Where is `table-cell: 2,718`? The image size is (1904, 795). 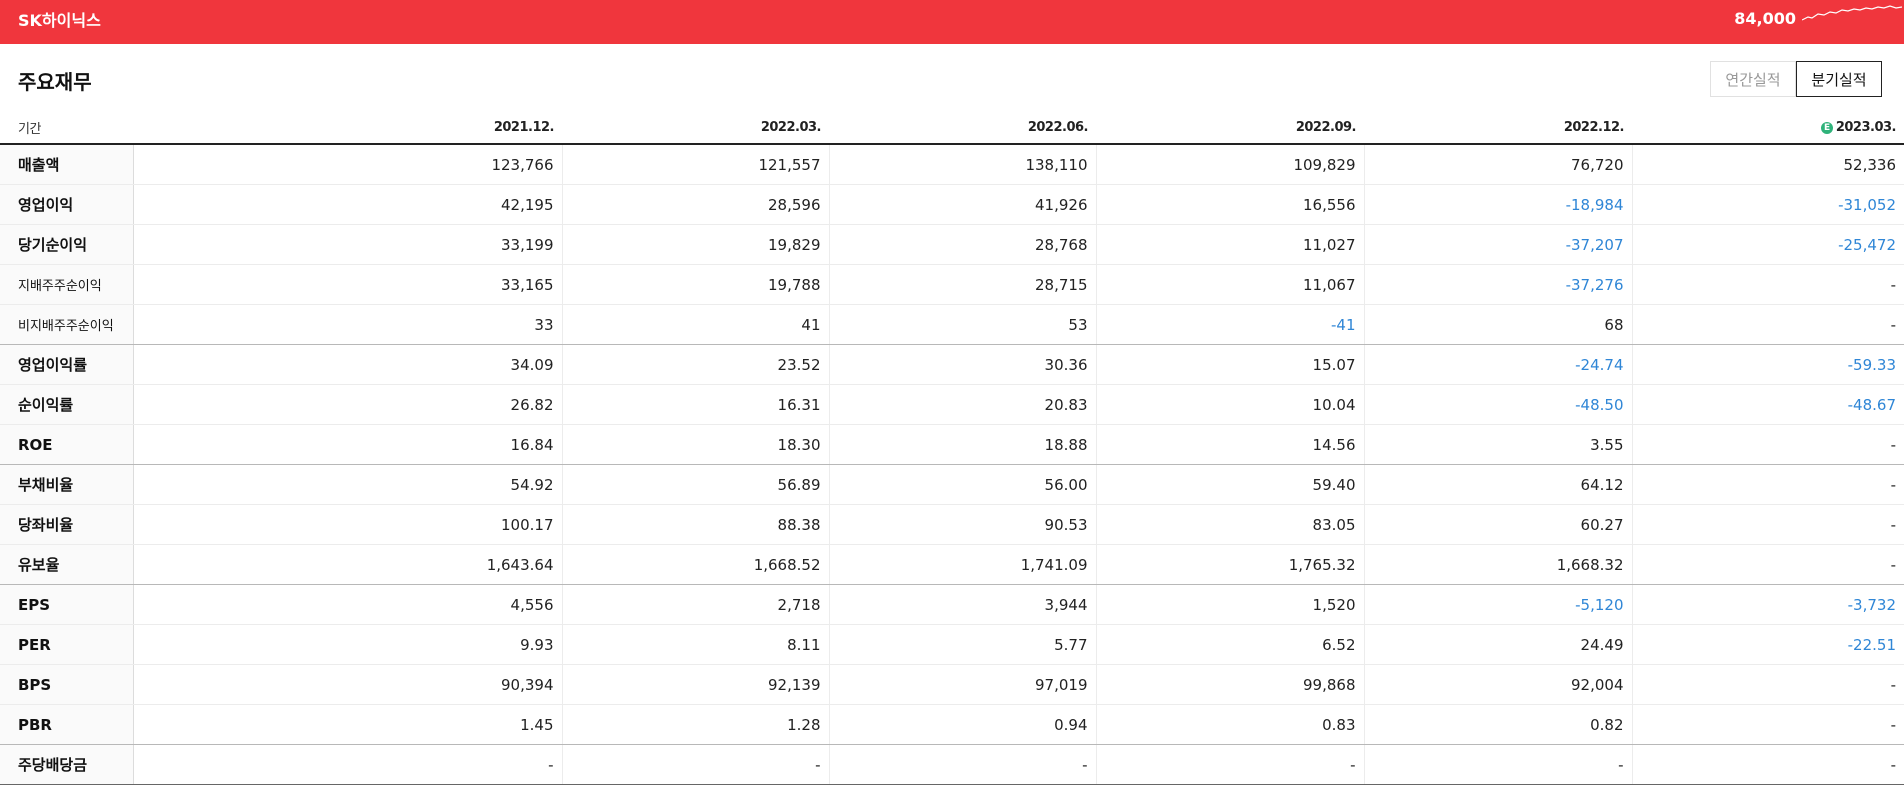 table-cell: 2,718 is located at coordinates (695, 604).